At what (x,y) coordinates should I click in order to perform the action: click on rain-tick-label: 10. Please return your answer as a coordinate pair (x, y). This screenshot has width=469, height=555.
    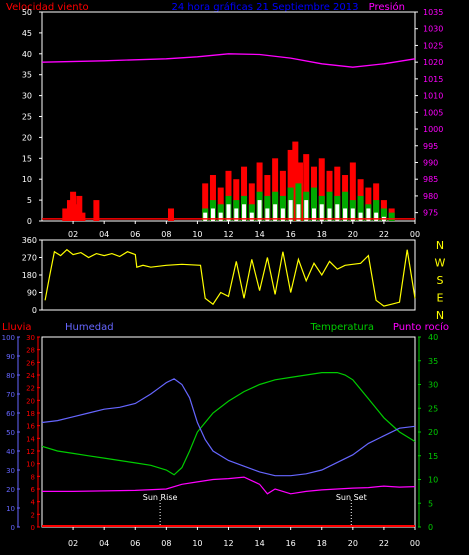
    Looking at the image, I should click on (30, 465).